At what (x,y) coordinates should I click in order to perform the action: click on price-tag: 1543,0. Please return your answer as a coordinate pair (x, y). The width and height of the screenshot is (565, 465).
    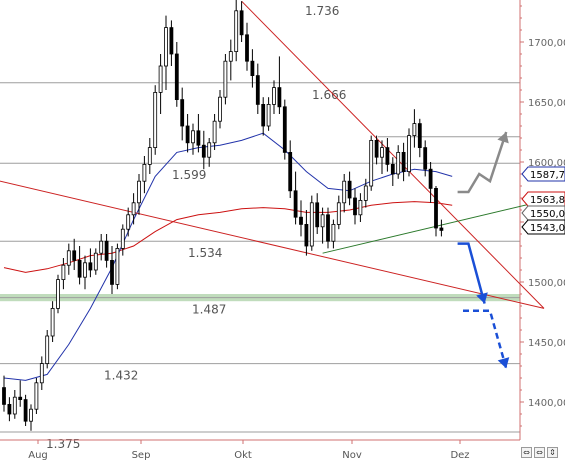
    Looking at the image, I should click on (543, 227).